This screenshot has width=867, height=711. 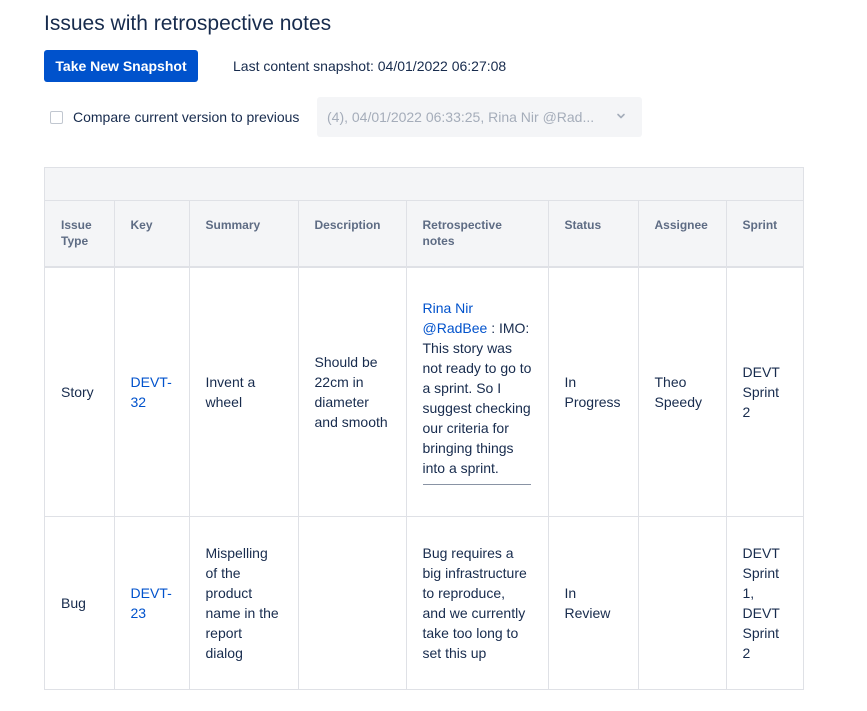 I want to click on issue-key-link: DEVT-23, so click(x=151, y=602).